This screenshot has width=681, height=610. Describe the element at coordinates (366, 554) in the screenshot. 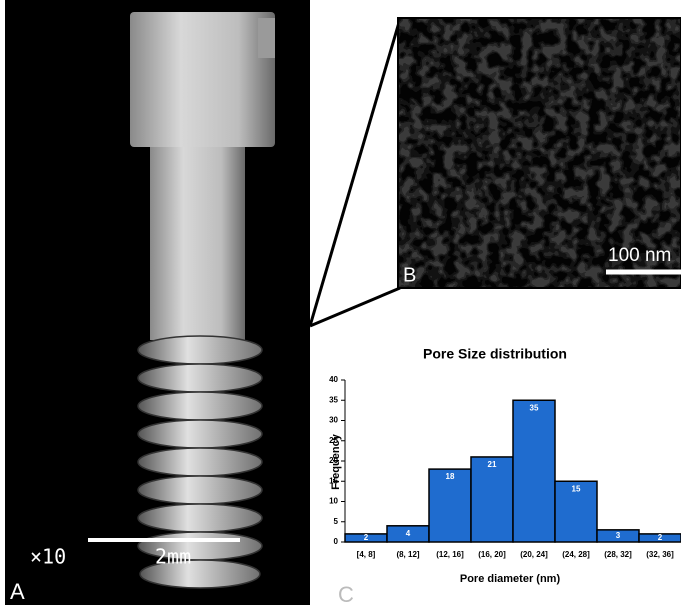

I see `x-tick-label: [4, 8]` at that location.